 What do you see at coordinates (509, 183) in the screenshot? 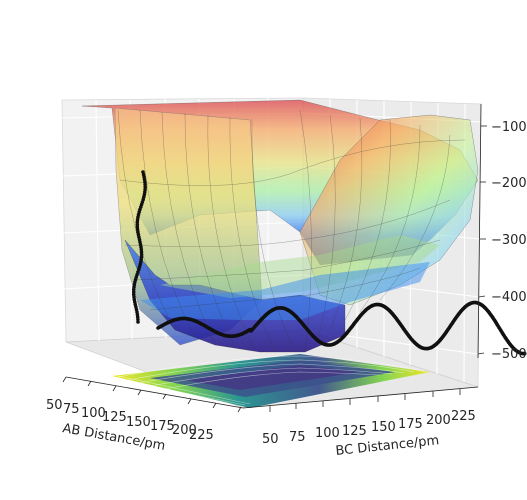
I see `z-tick-label: −200` at bounding box center [509, 183].